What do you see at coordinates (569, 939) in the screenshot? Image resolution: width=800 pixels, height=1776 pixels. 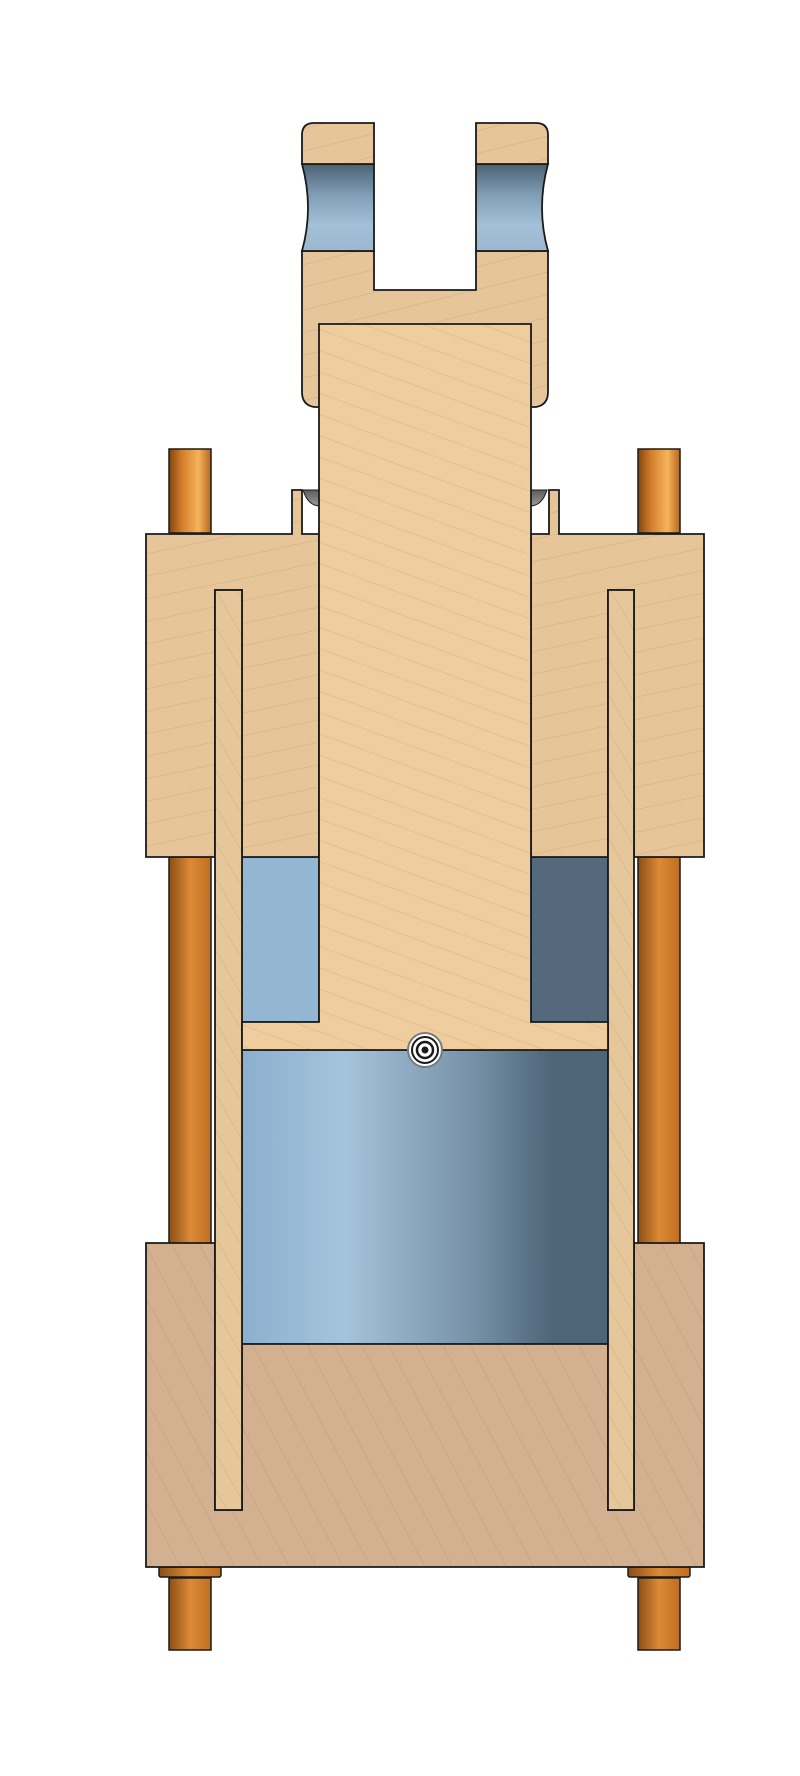 I see `annulus-chamber-right` at bounding box center [569, 939].